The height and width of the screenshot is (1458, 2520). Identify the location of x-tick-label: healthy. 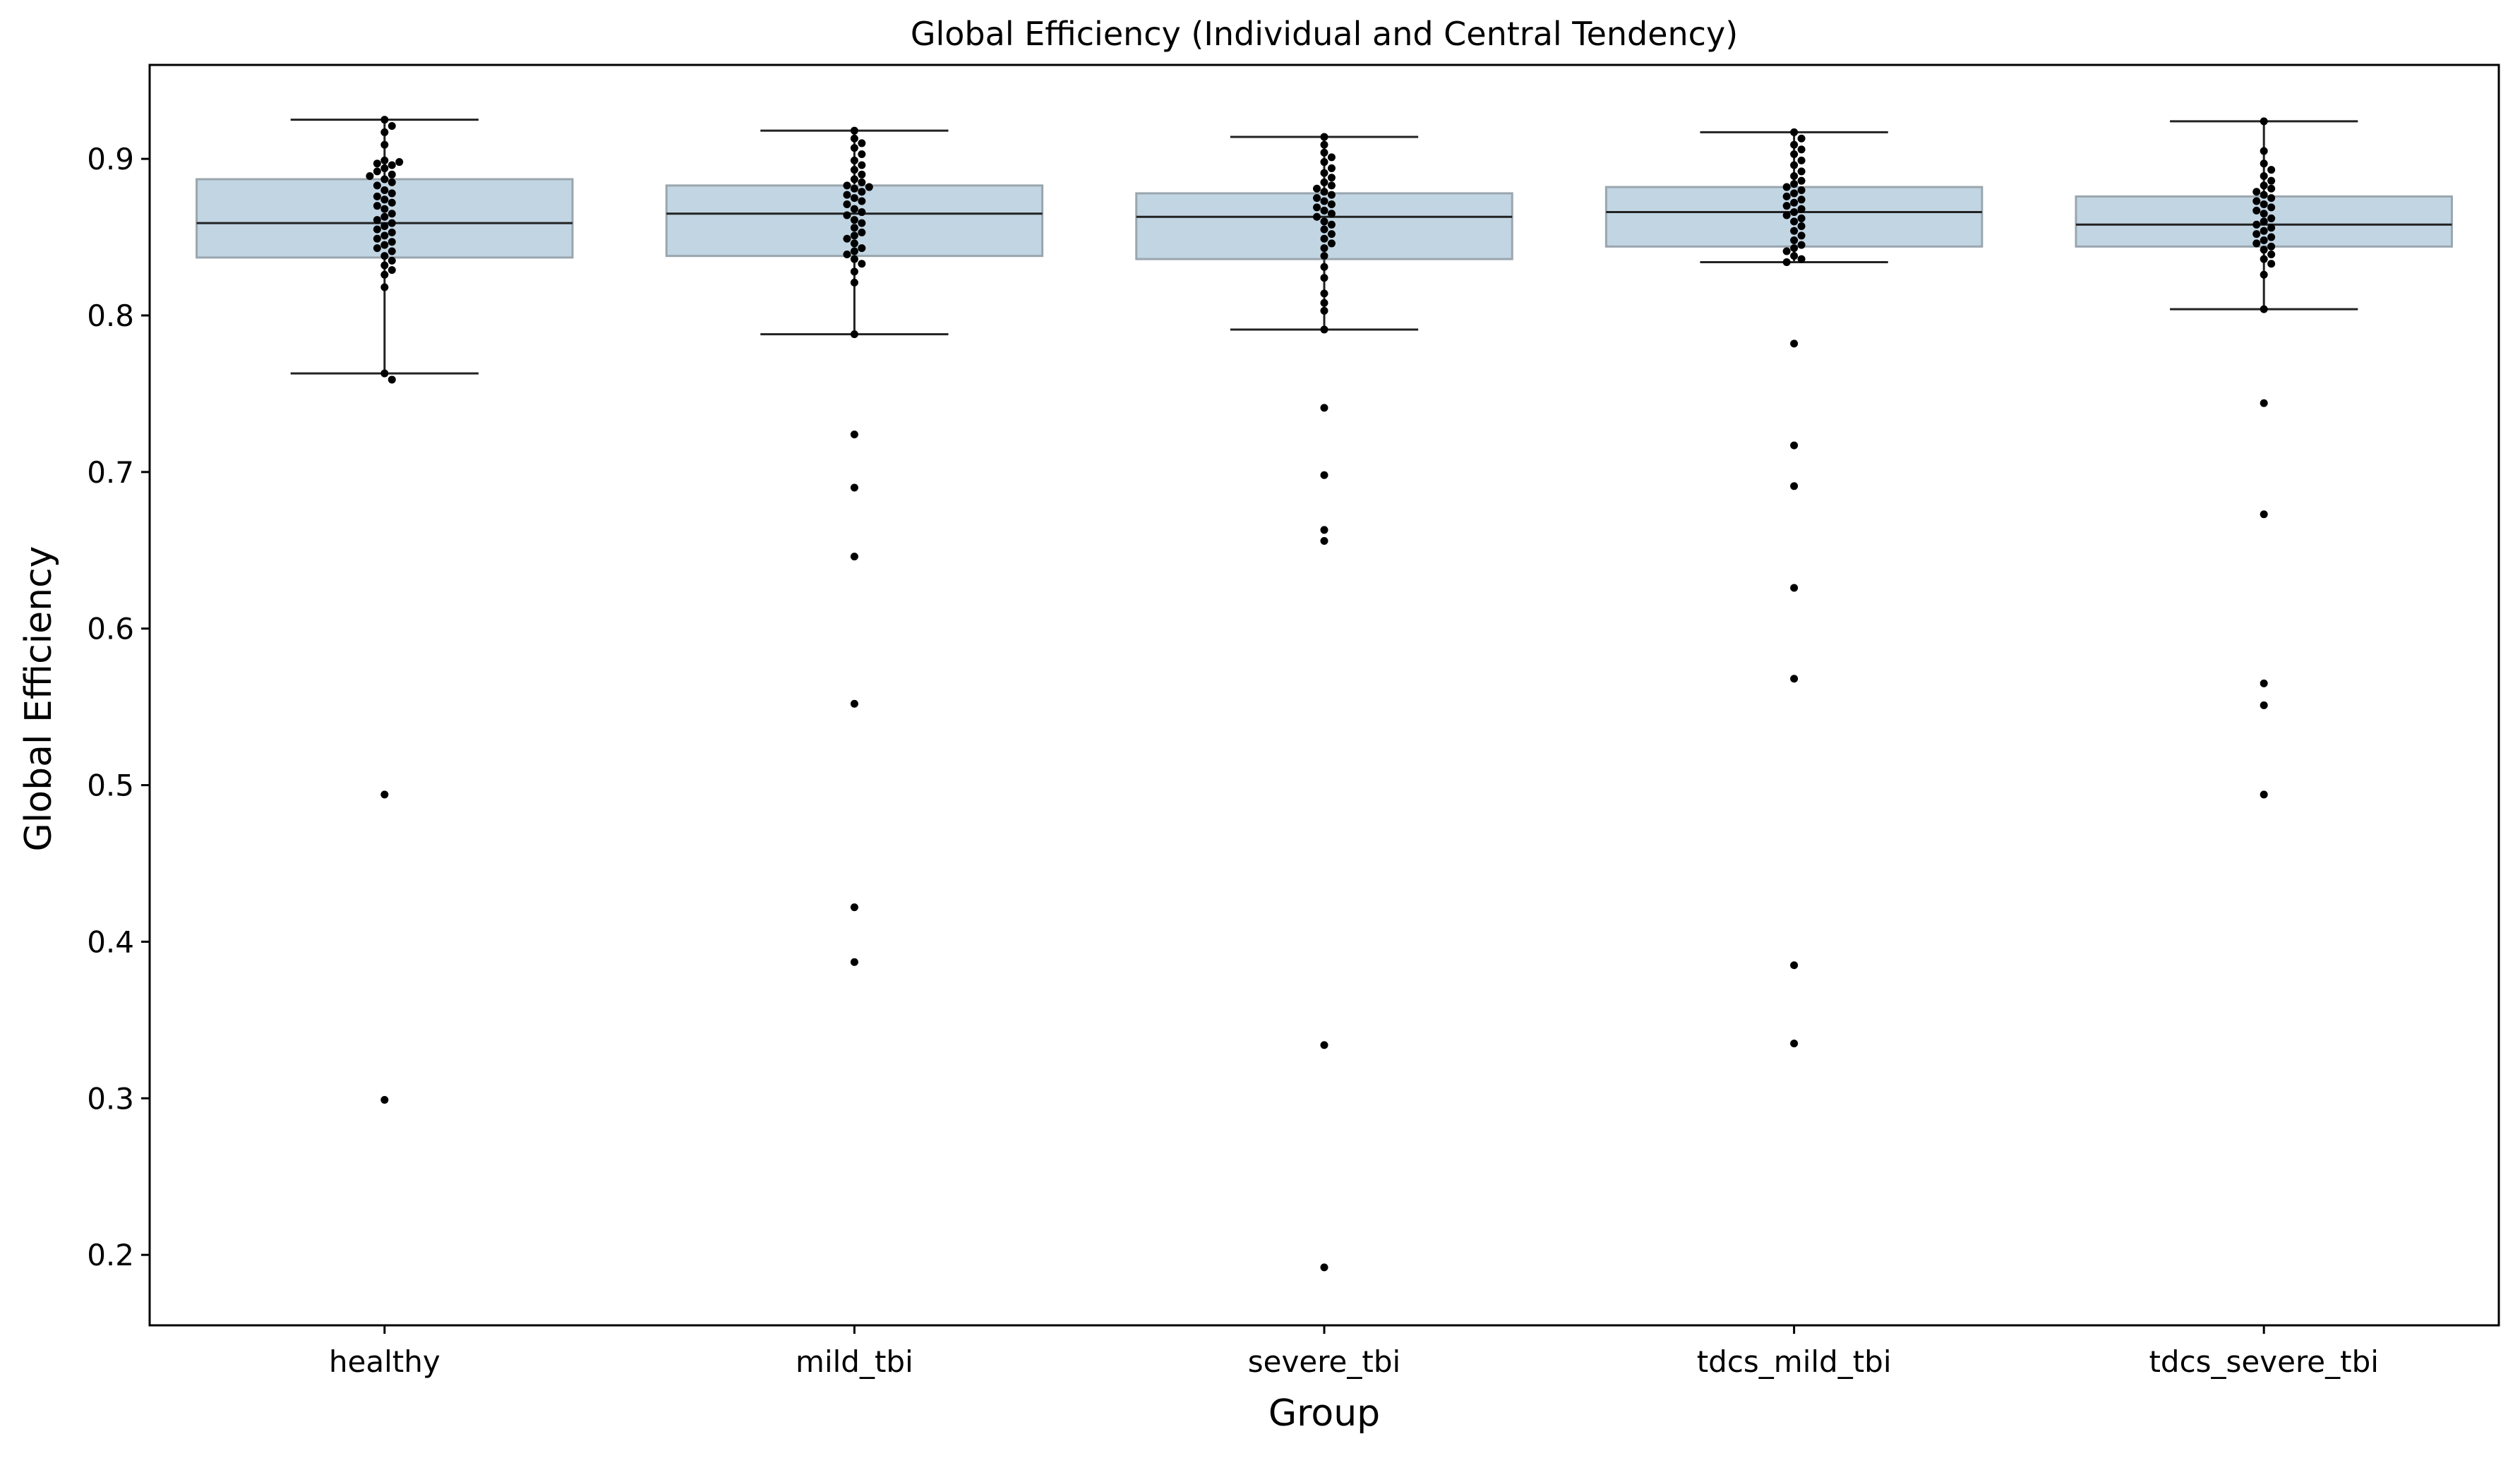
(385, 1361).